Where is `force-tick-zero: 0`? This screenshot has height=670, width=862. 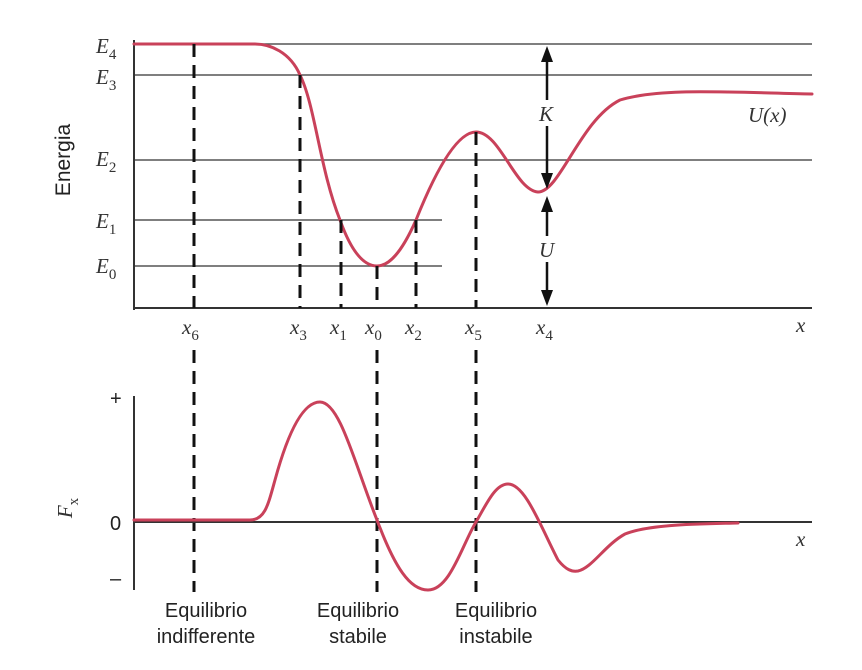
force-tick-zero: 0 is located at coordinates (115, 524).